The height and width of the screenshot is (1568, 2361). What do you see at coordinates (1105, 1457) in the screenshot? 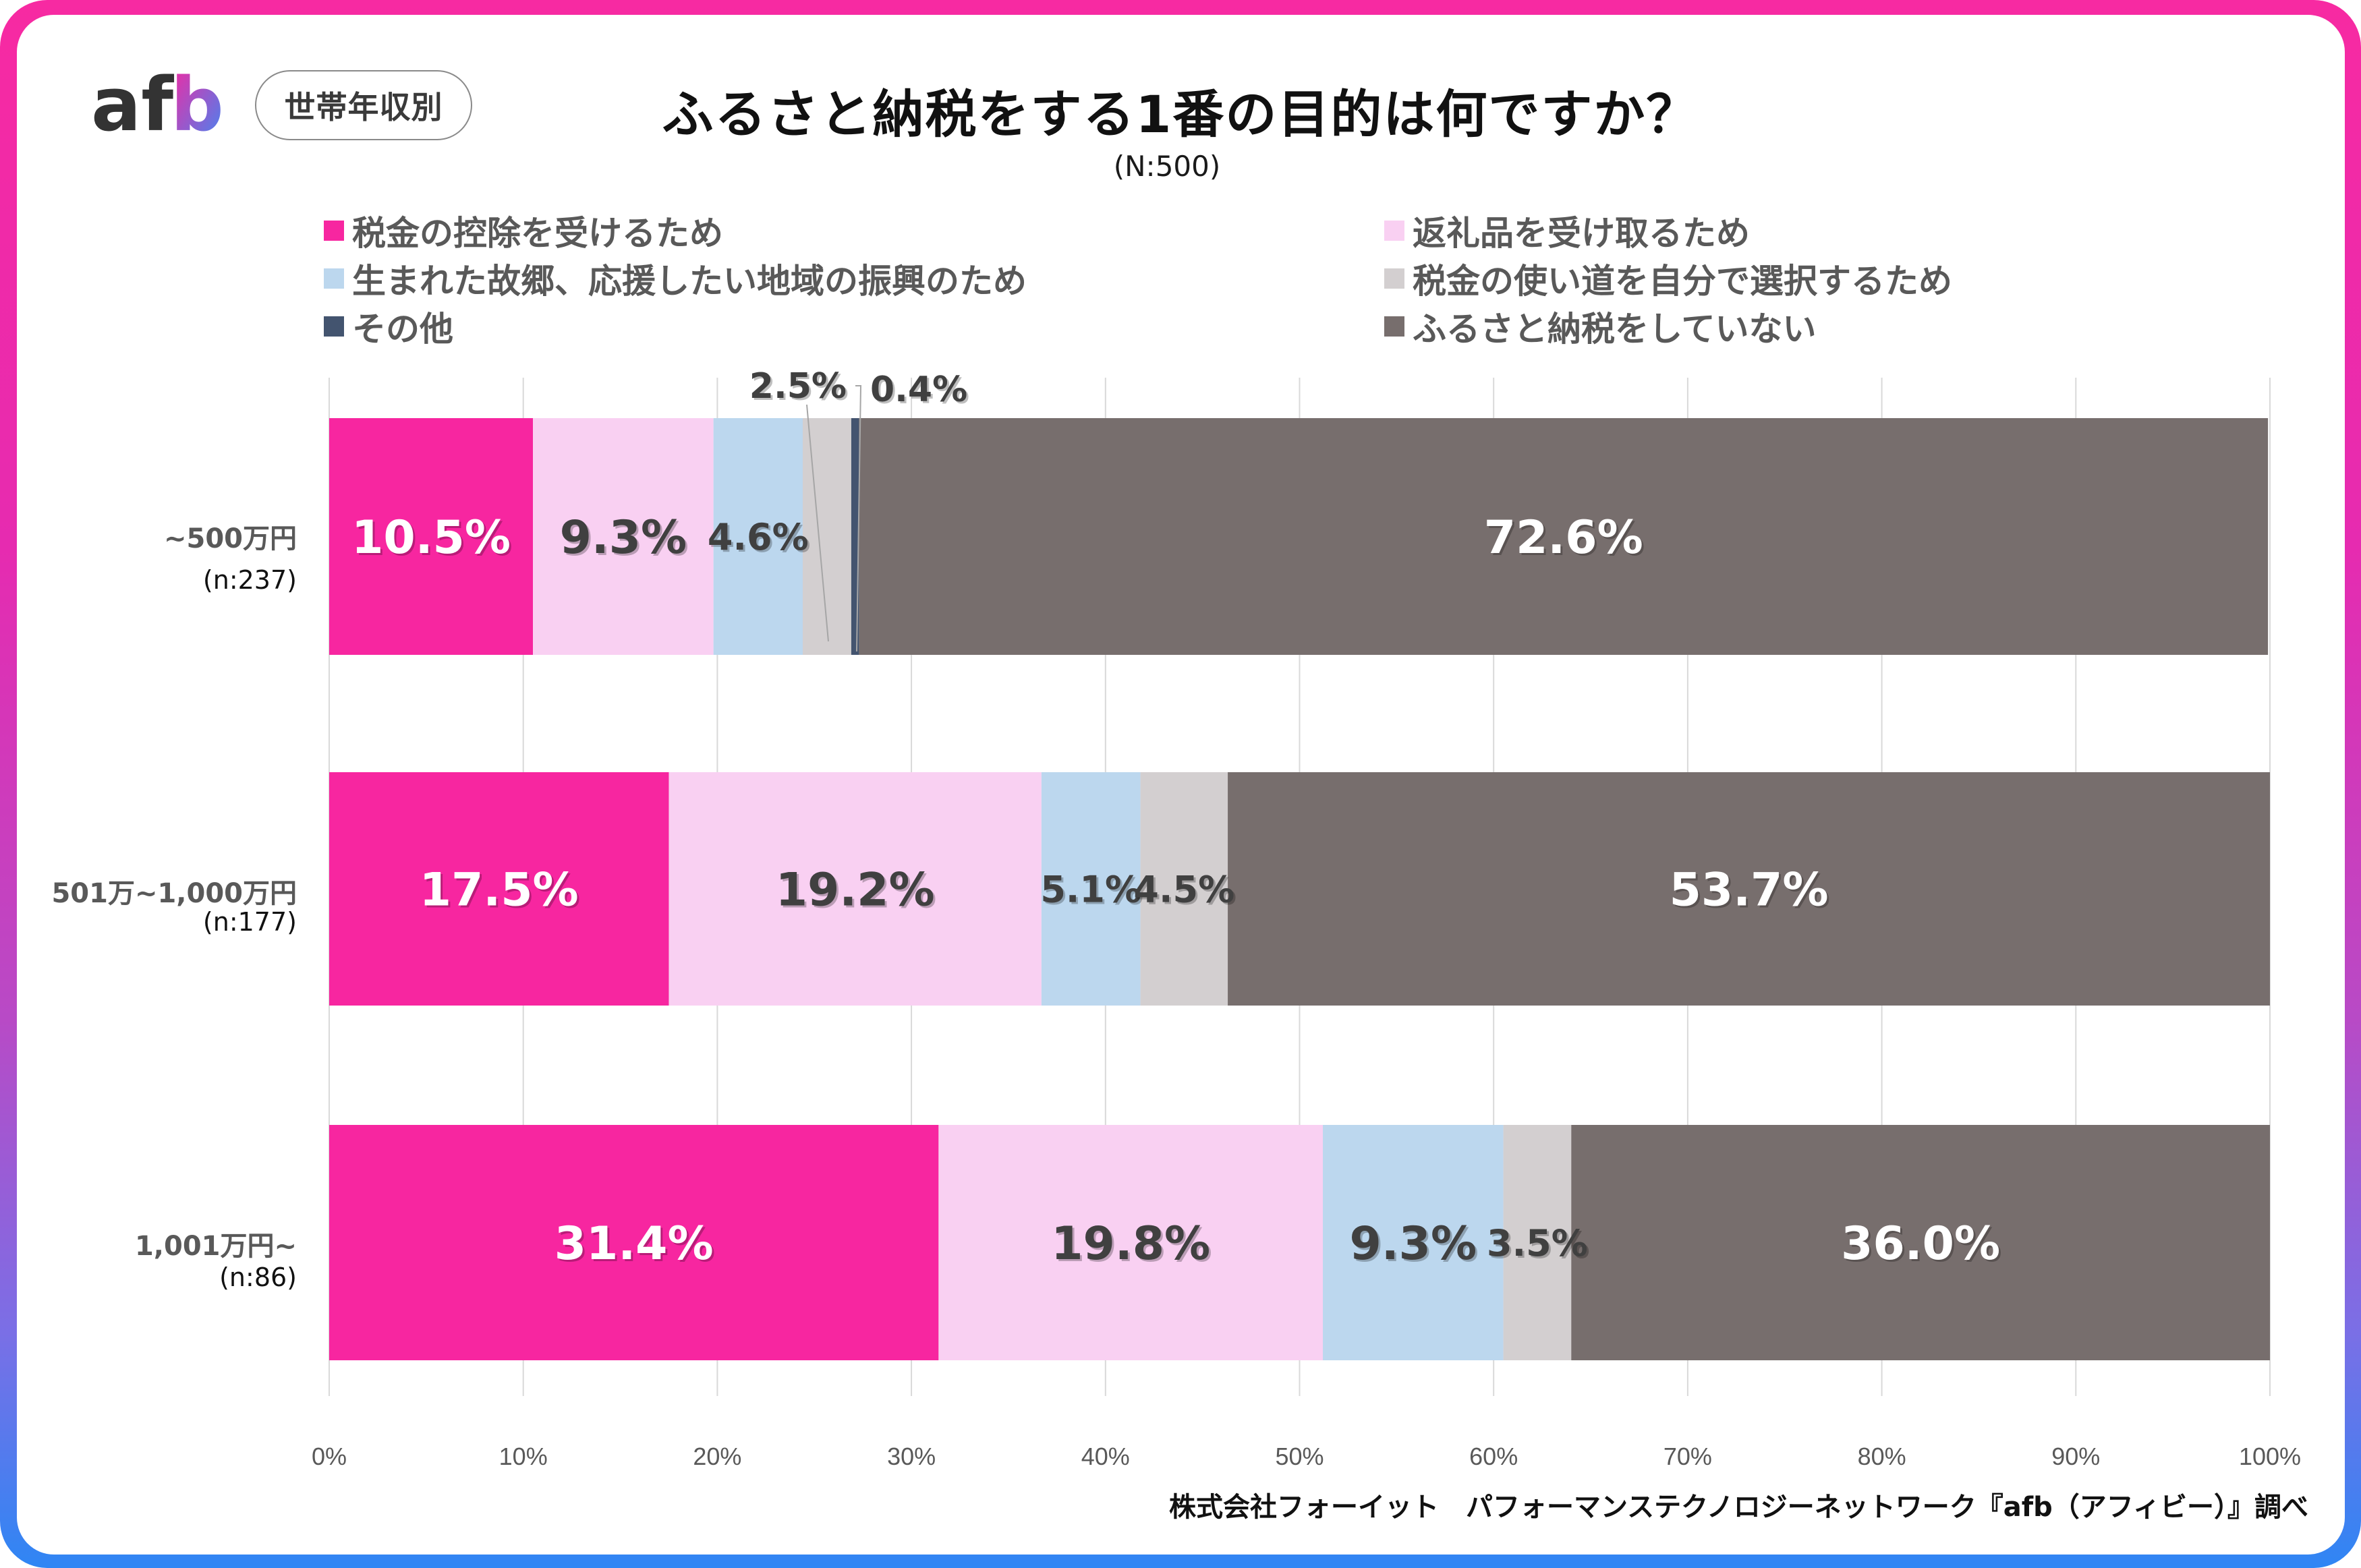
I see `x-tick-label: 40%` at bounding box center [1105, 1457].